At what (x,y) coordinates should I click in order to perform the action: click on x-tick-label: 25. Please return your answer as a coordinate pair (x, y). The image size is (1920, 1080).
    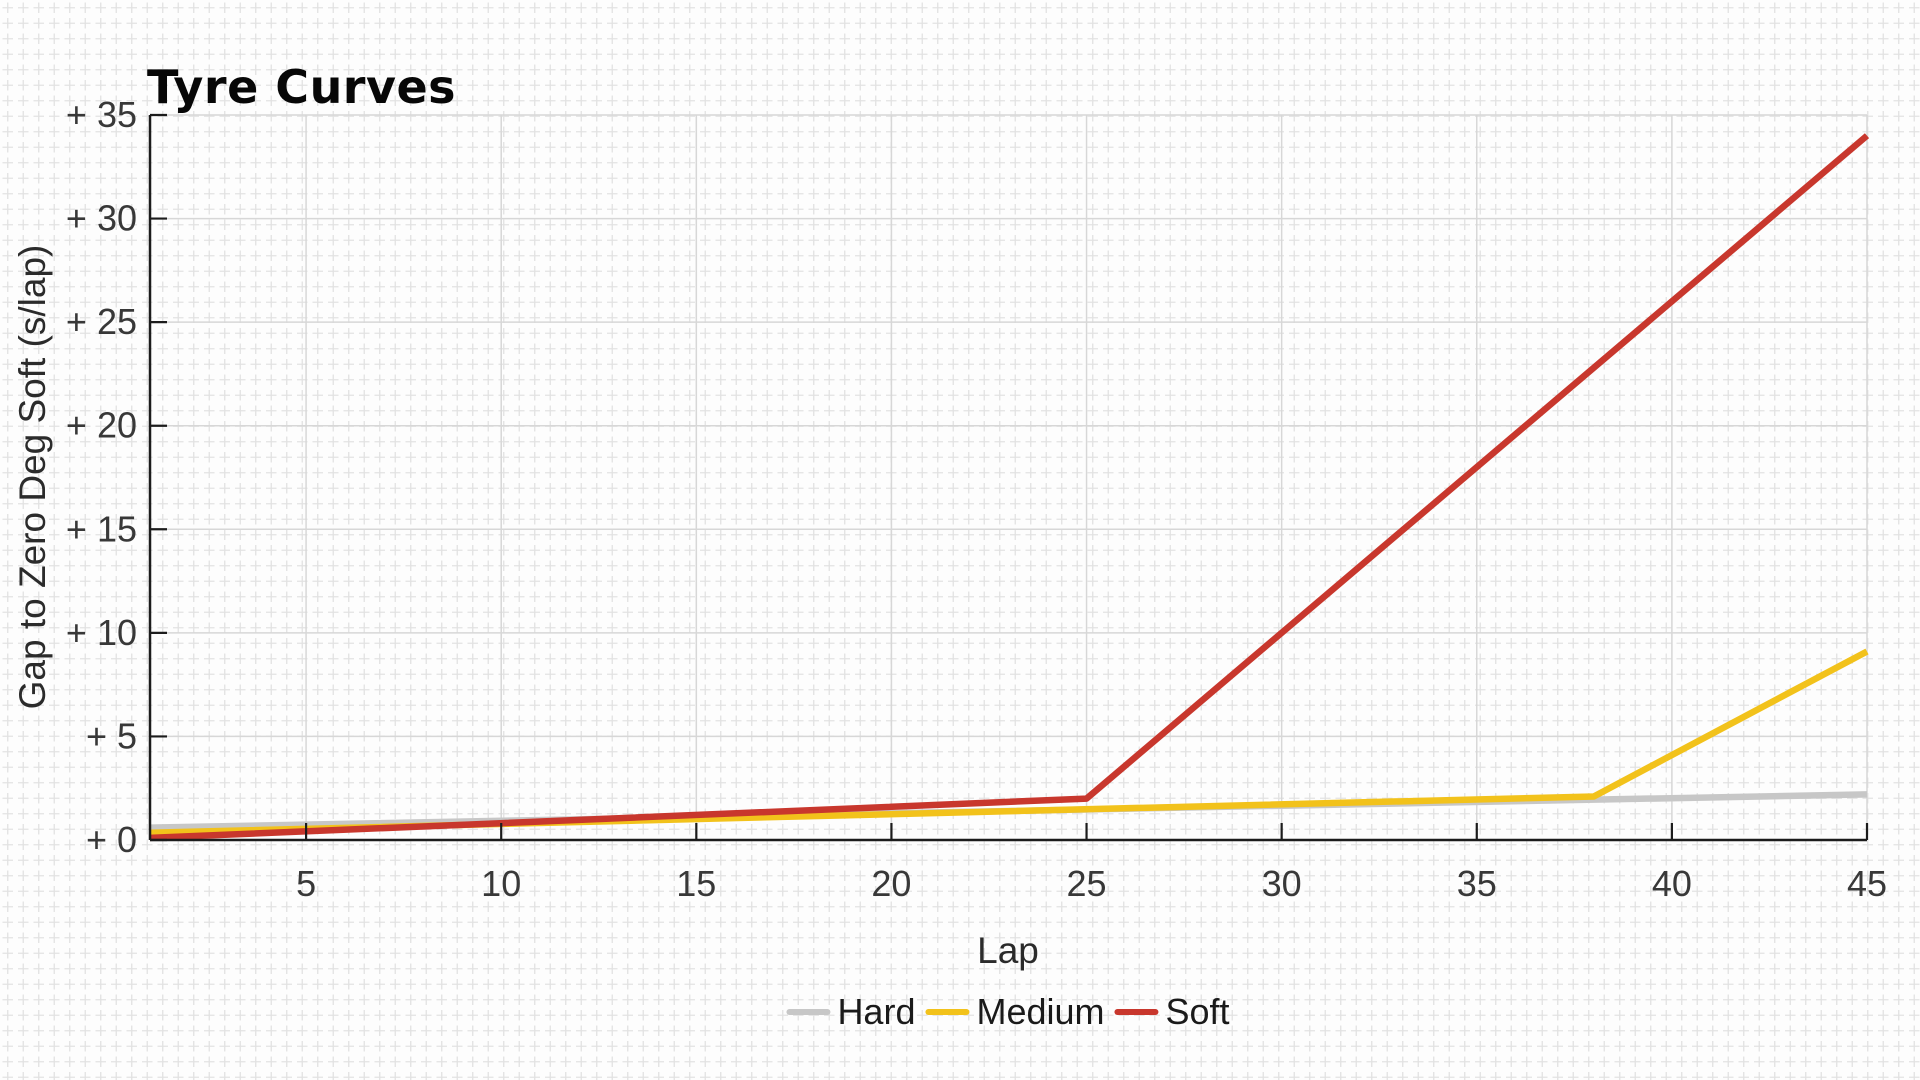
    Looking at the image, I should click on (1087, 883).